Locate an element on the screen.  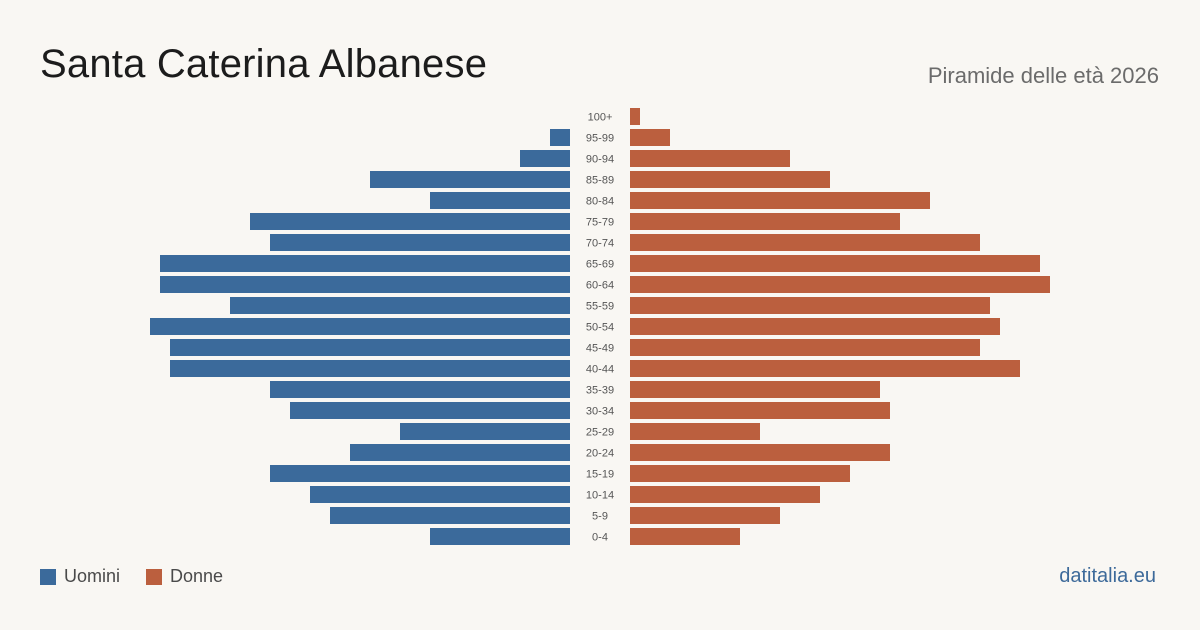
age-label-5-9: 5-9 is located at coordinates (600, 517).